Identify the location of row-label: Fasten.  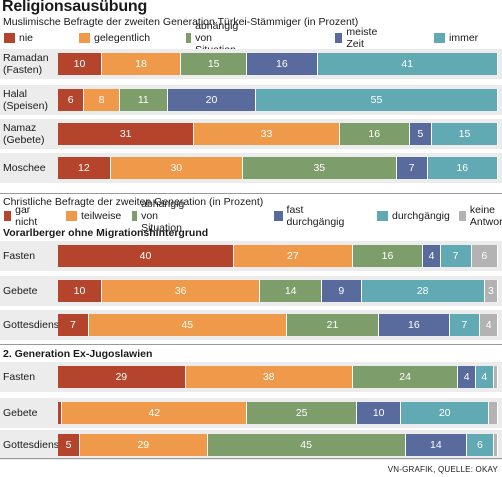
(19, 377).